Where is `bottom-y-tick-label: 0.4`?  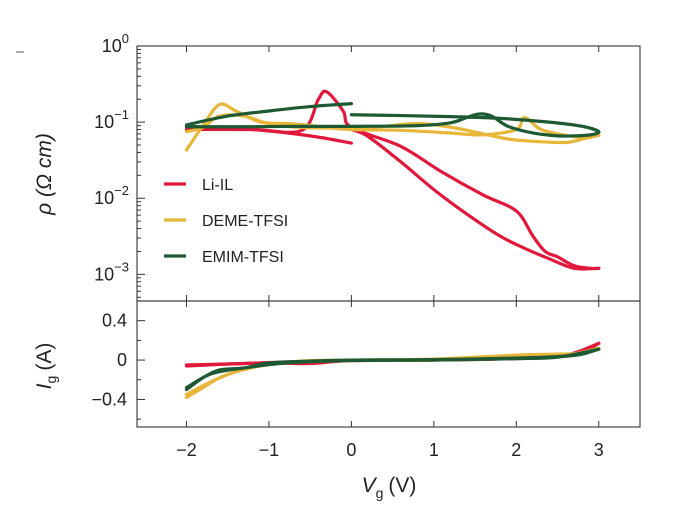
bottom-y-tick-label: 0.4 is located at coordinates (114, 321).